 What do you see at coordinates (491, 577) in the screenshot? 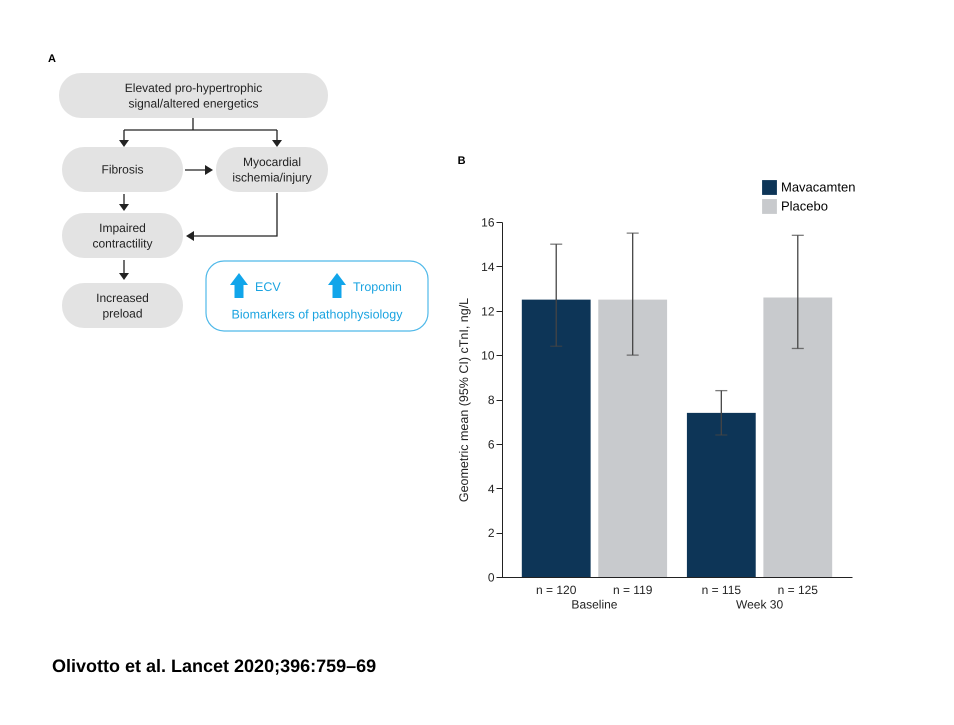
I see `y-tick-label: 0` at bounding box center [491, 577].